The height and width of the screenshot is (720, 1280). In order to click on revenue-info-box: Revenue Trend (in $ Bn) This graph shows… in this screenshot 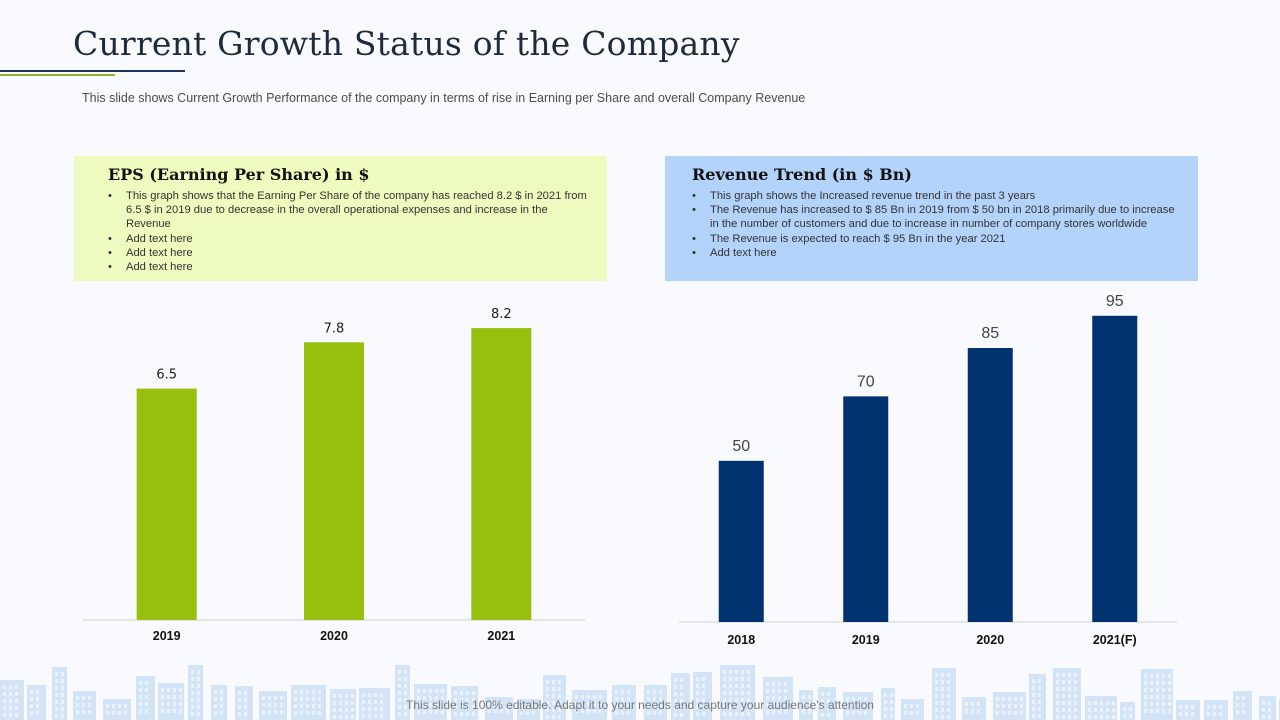, I will do `click(931, 218)`.